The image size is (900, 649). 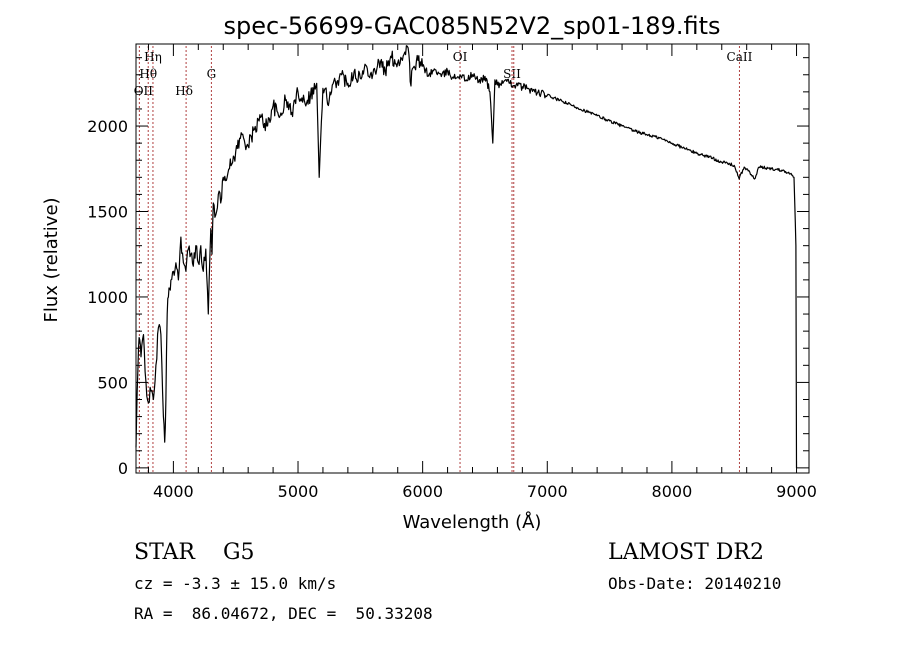 I want to click on x-tick-label: 8000, so click(x=672, y=491).